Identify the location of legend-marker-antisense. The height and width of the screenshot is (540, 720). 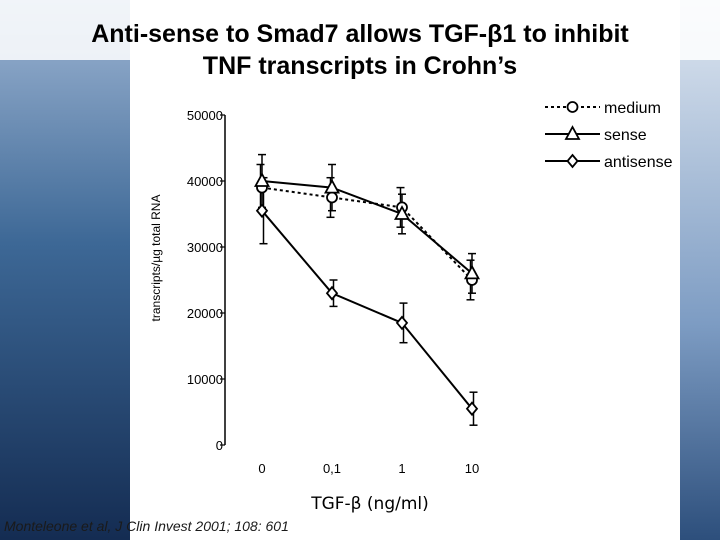
(572, 161).